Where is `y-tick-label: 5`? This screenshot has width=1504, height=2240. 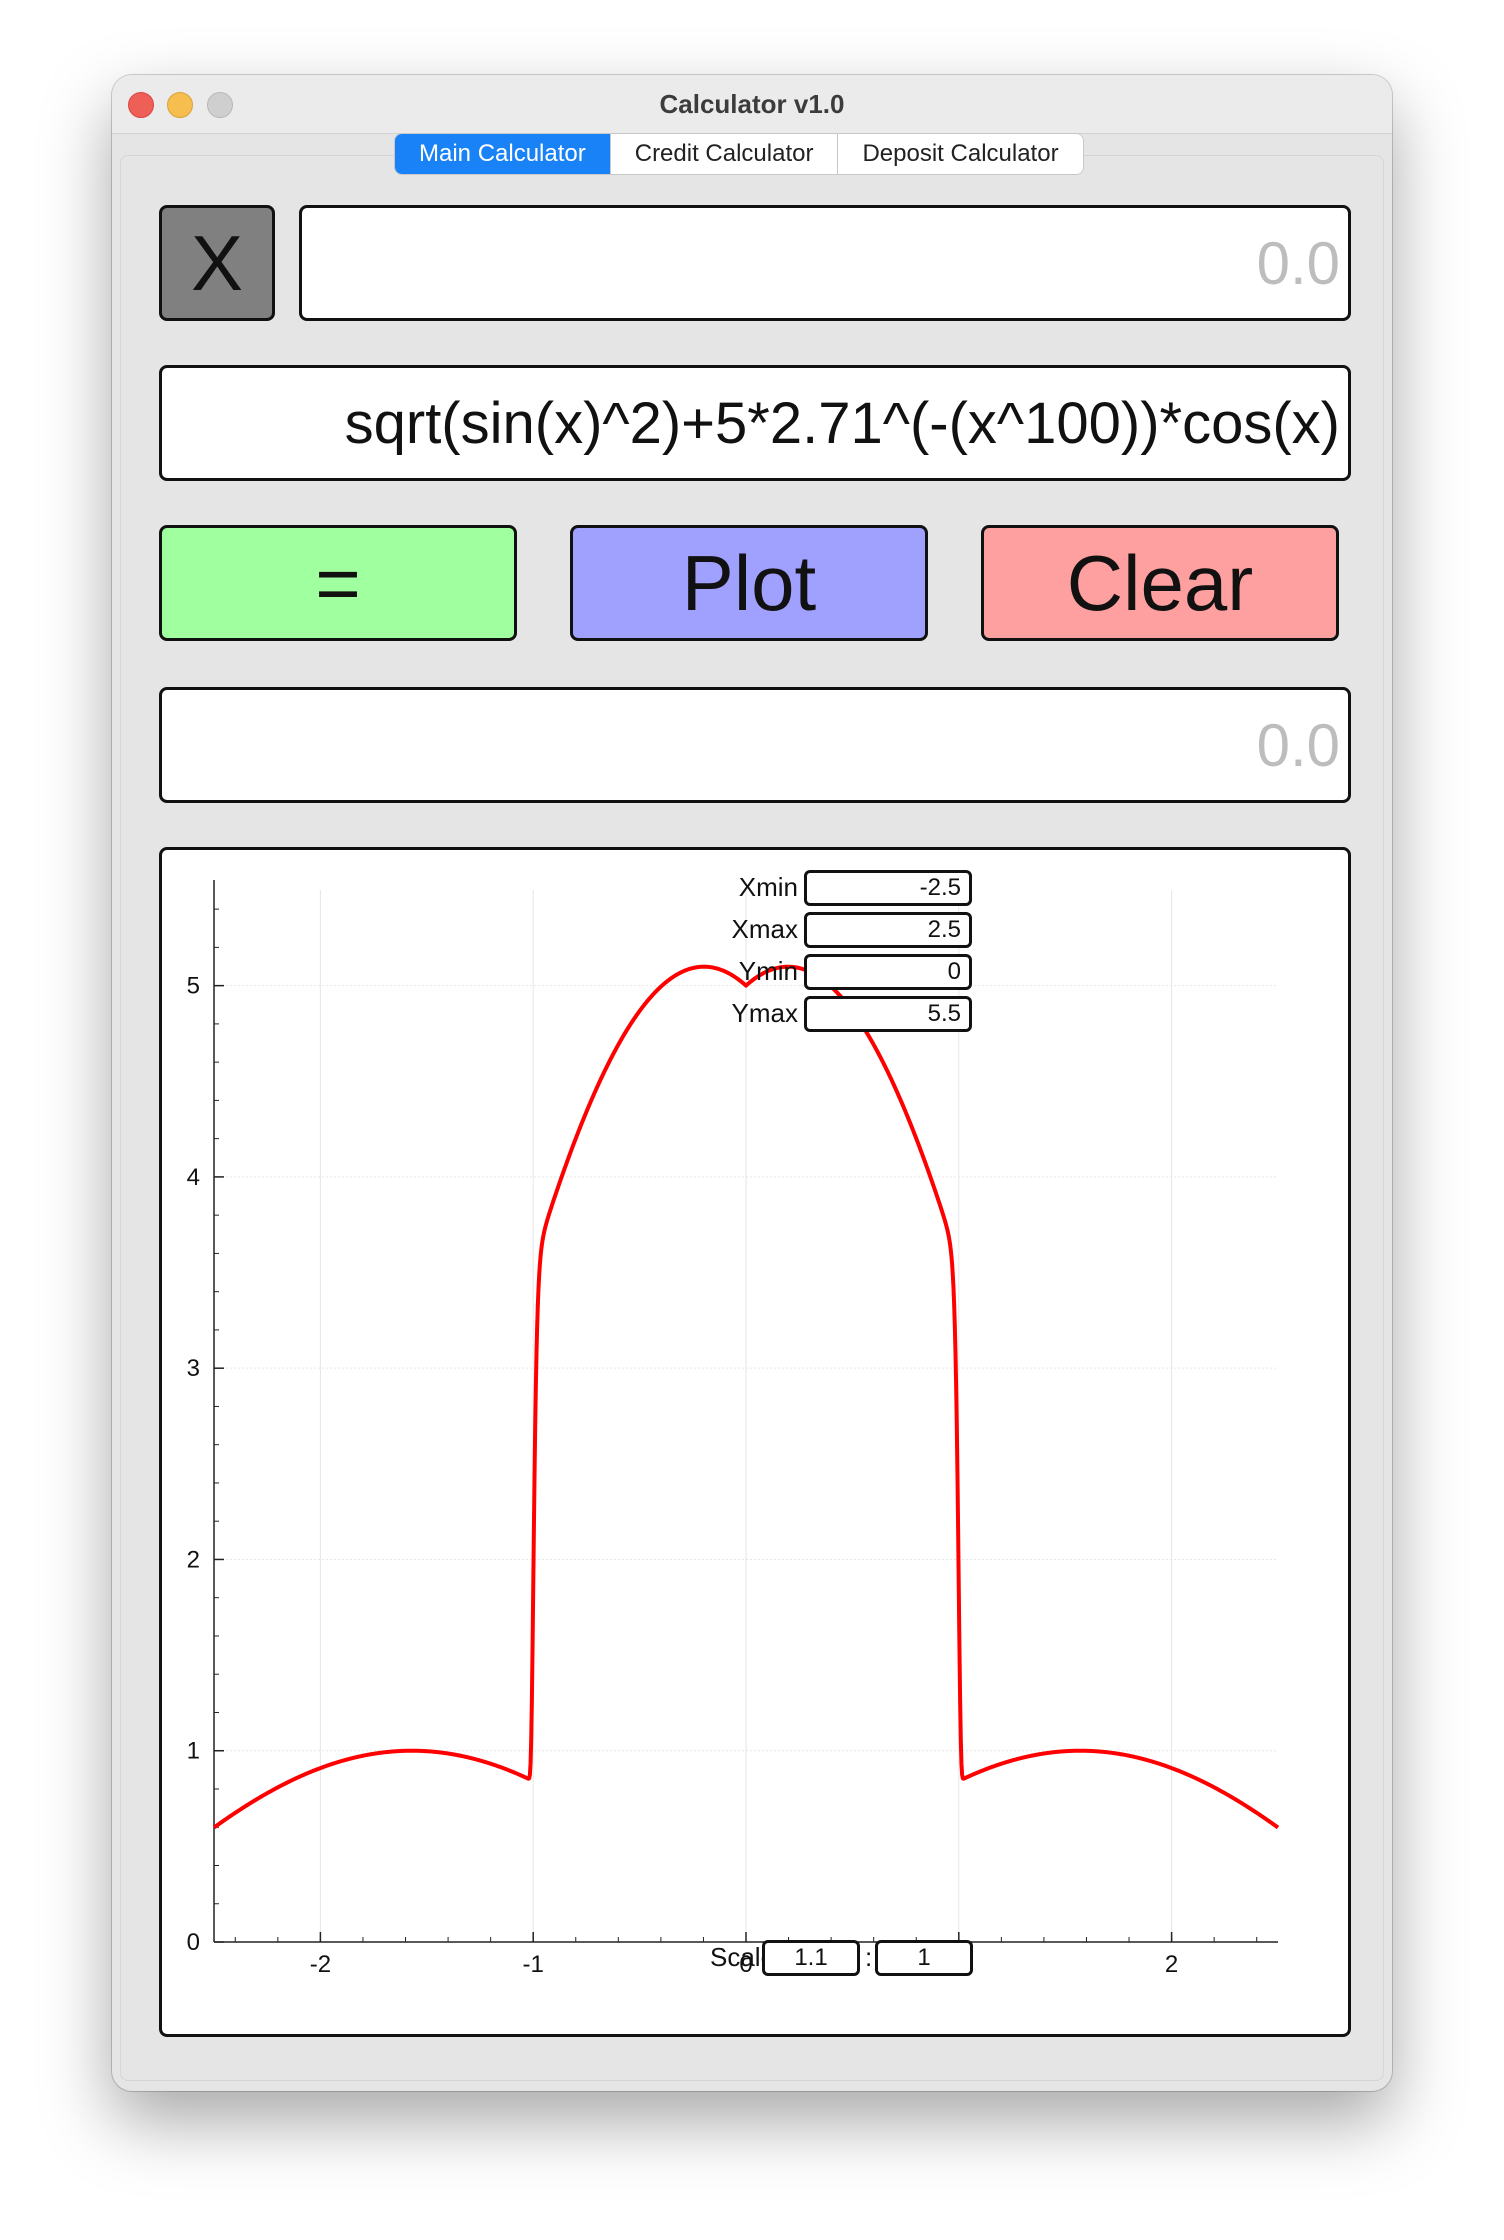
y-tick-label: 5 is located at coordinates (193, 986).